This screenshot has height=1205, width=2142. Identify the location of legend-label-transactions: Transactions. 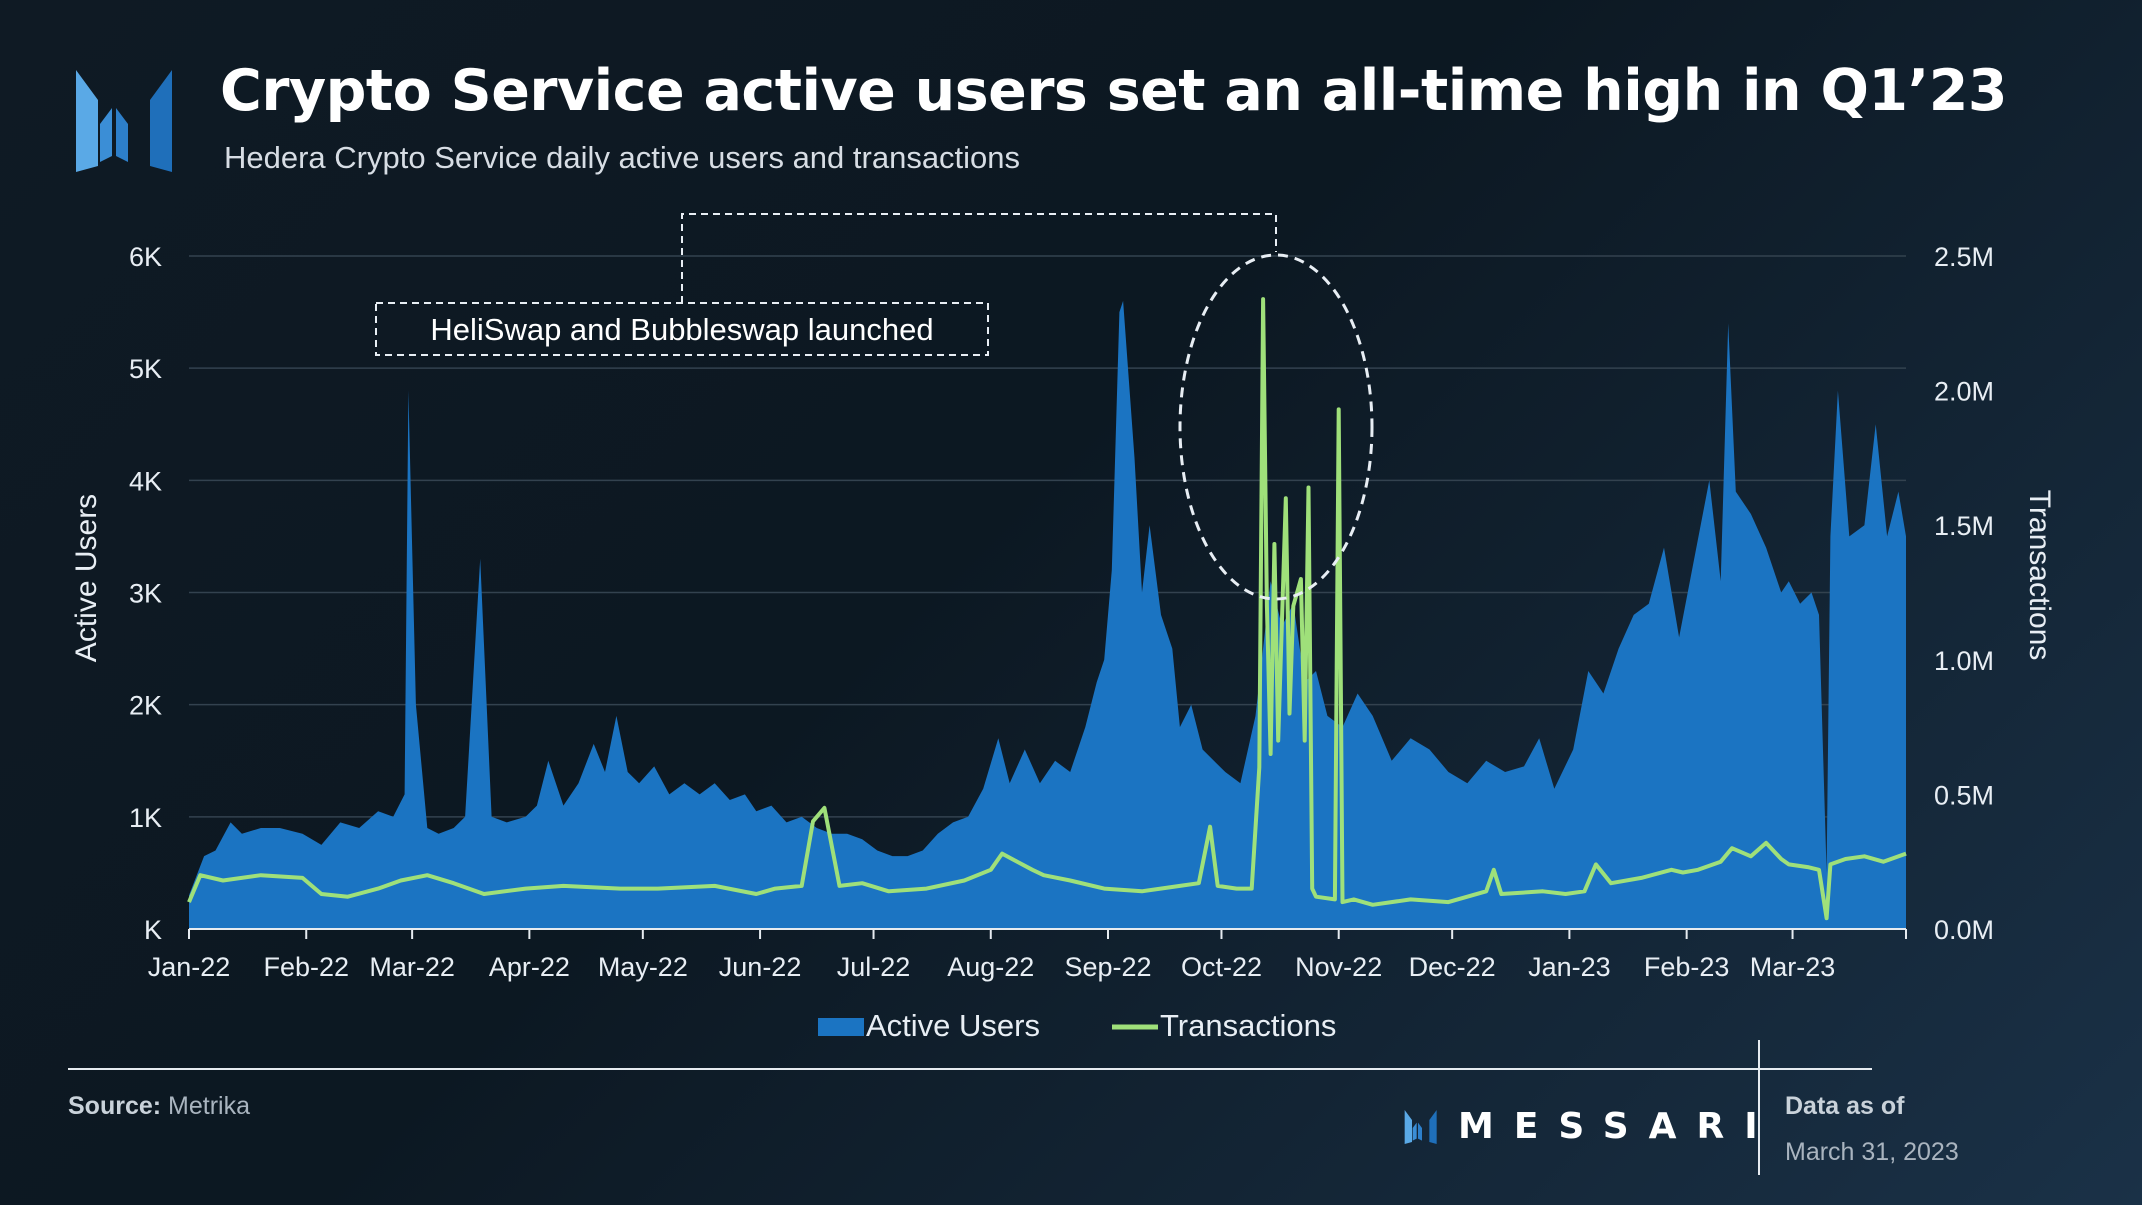
(1248, 1025).